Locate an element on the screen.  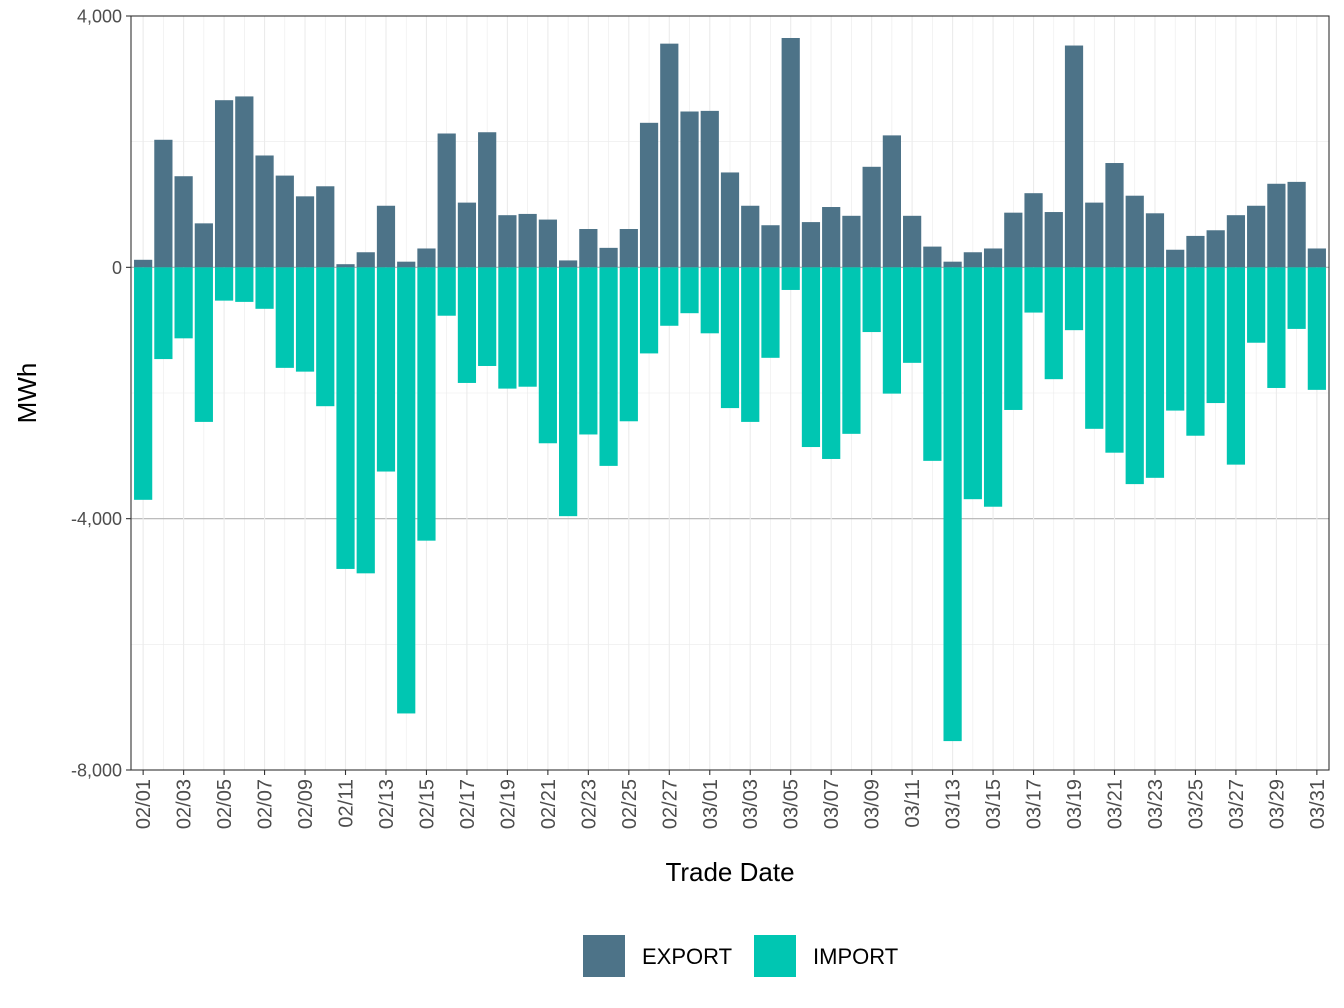
x-tick-label: 03/27 is located at coordinates (1237, 804).